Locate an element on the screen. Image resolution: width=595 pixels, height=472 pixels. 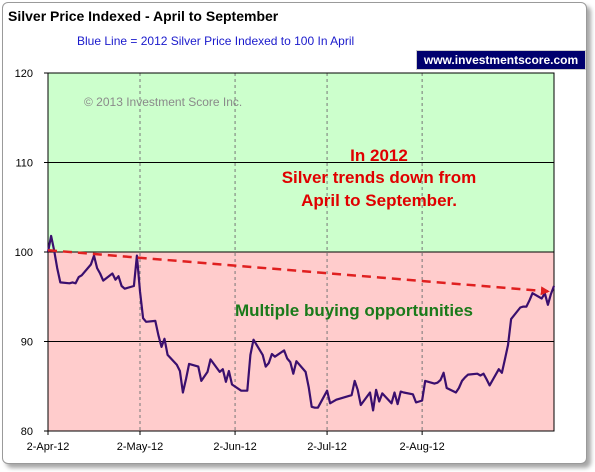
y-tick-label: 110 is located at coordinates (24, 164).